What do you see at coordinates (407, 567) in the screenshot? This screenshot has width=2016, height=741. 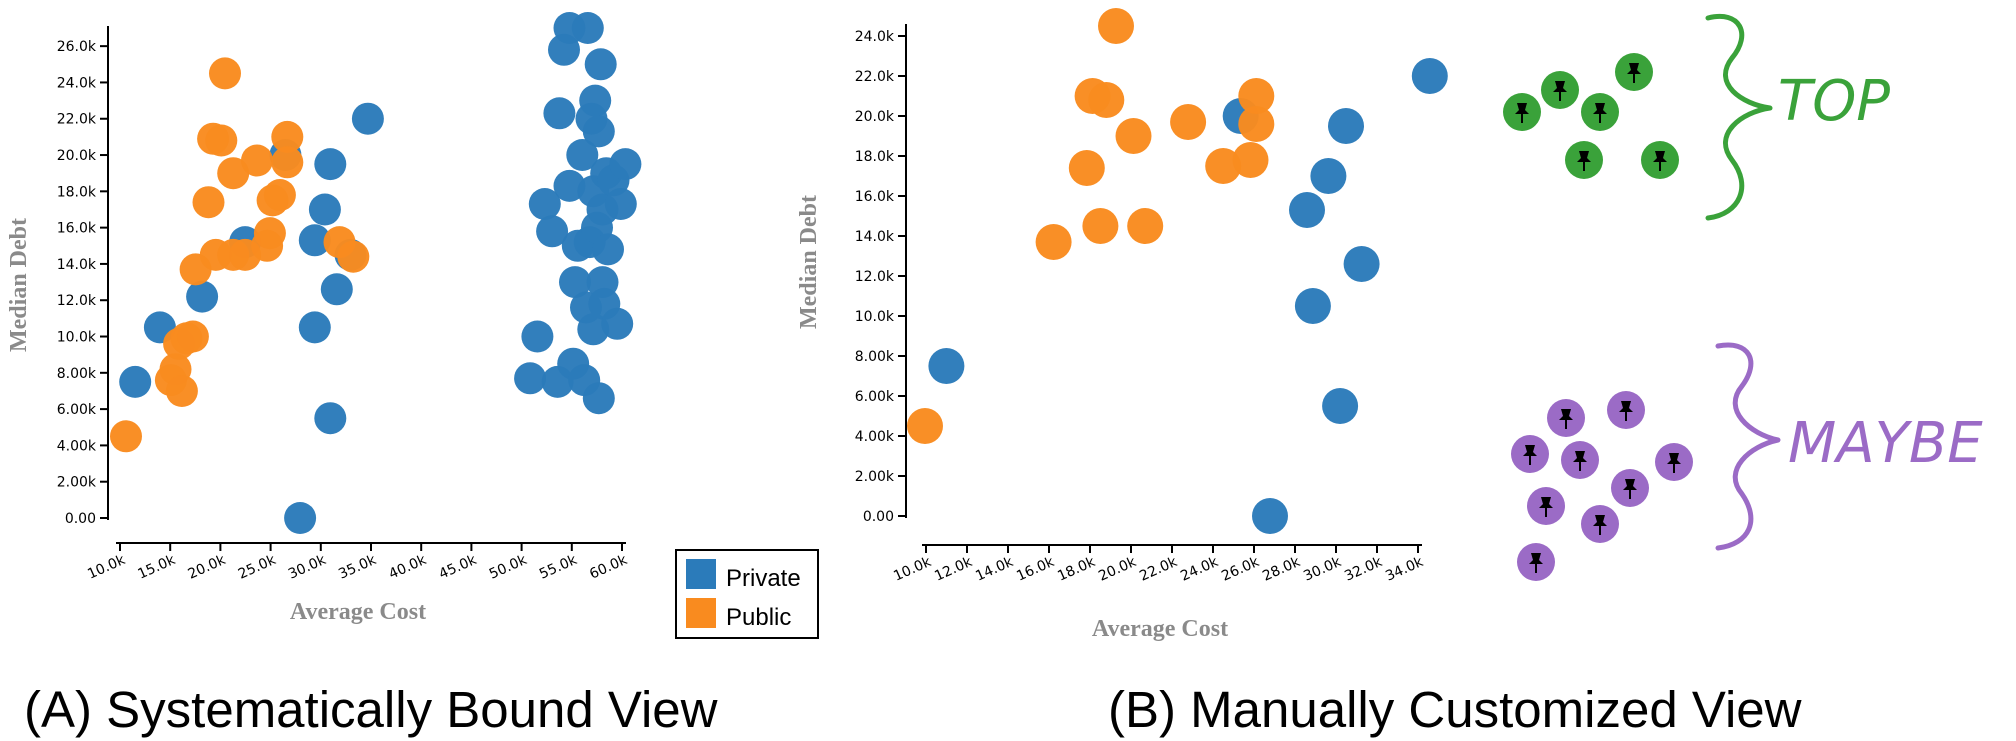 I see `panel-a-x-tick-label: 40.0k` at bounding box center [407, 567].